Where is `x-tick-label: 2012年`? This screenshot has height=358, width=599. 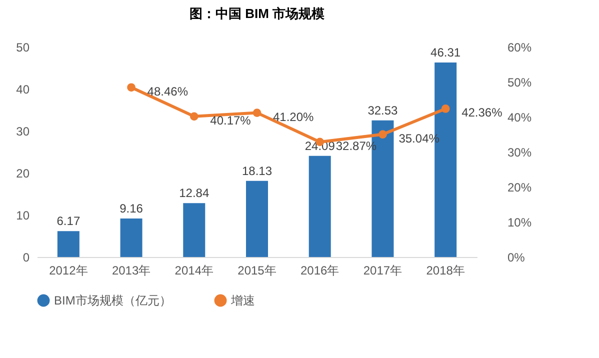 x-tick-label: 2012年 is located at coordinates (68, 271).